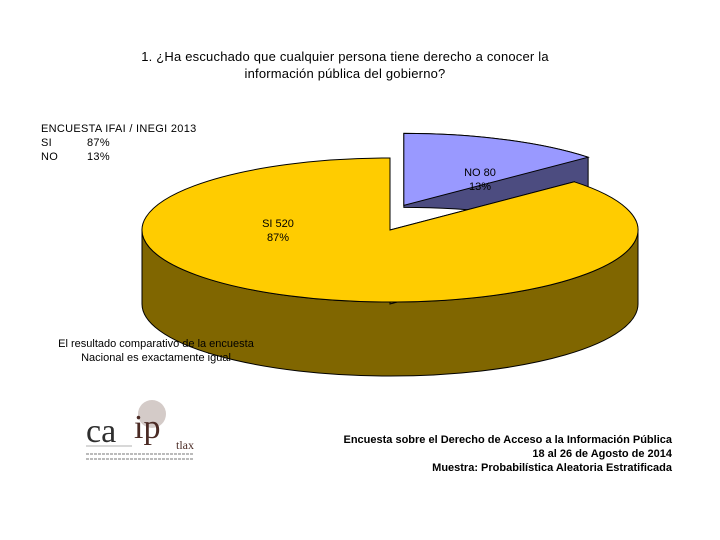 The image size is (720, 540). I want to click on reference-survey-box: ENCUESTA IFAI / INEGI 2013 SI 87% NO 13%, so click(119, 143).